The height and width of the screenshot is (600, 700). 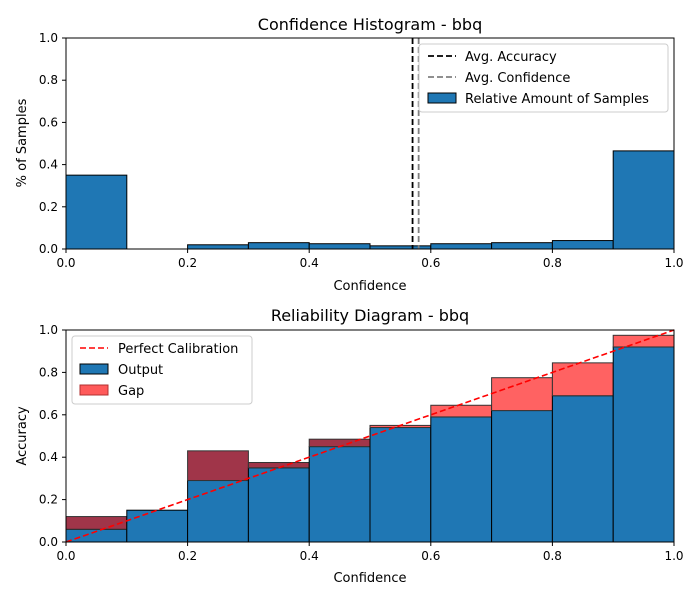 I want to click on reliability-y-ticks: 0.0 0.2 0.4 0.6 0.8 1.0, so click(x=52, y=436).